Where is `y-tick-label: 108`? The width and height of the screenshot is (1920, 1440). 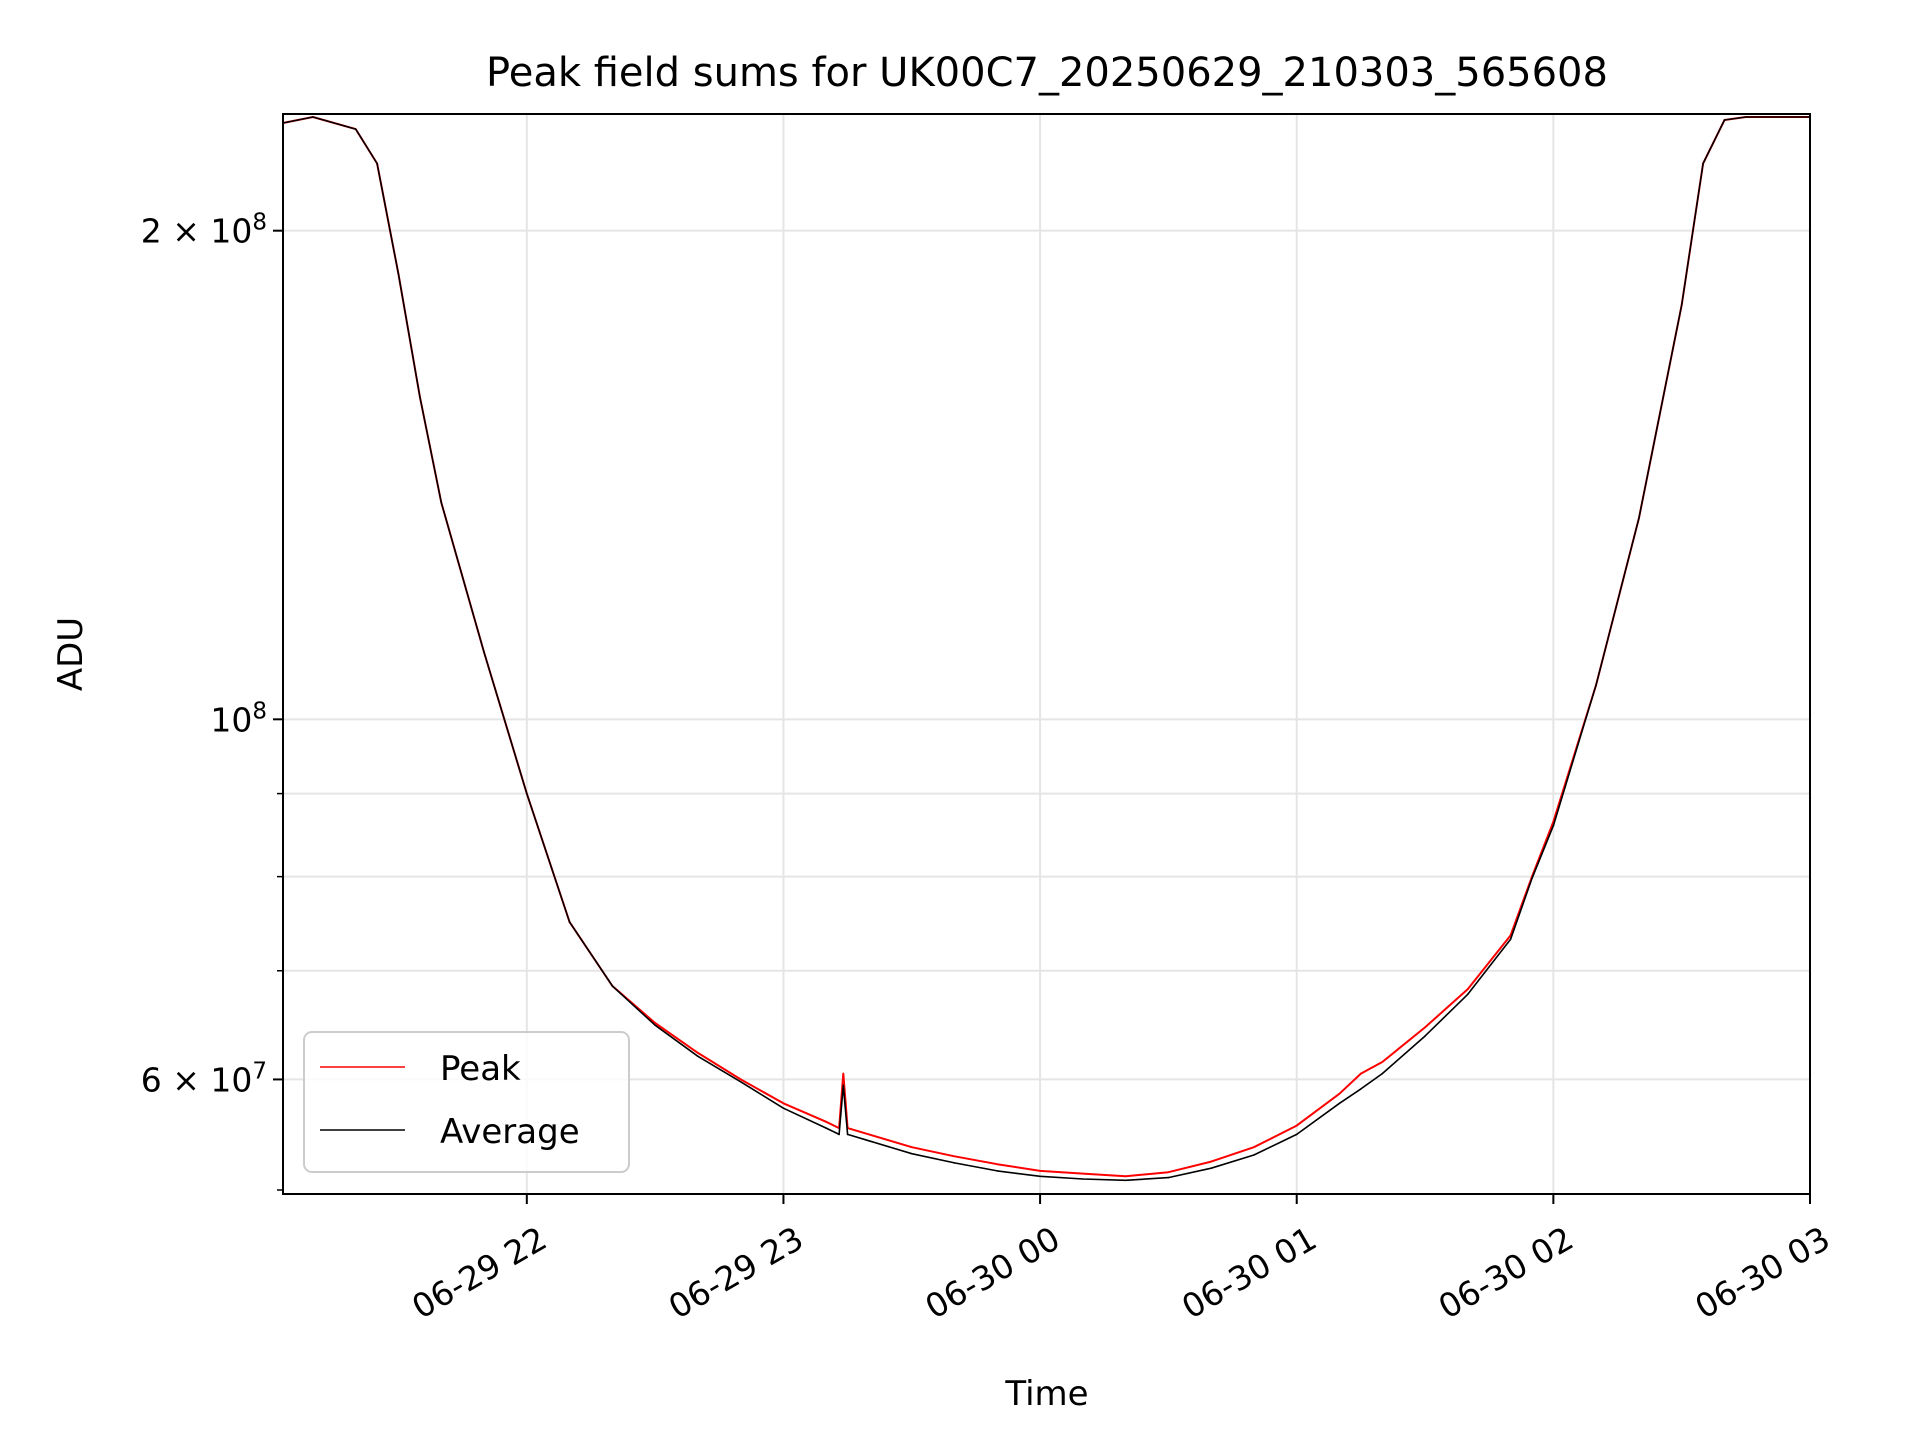 y-tick-label: 108 is located at coordinates (238, 718).